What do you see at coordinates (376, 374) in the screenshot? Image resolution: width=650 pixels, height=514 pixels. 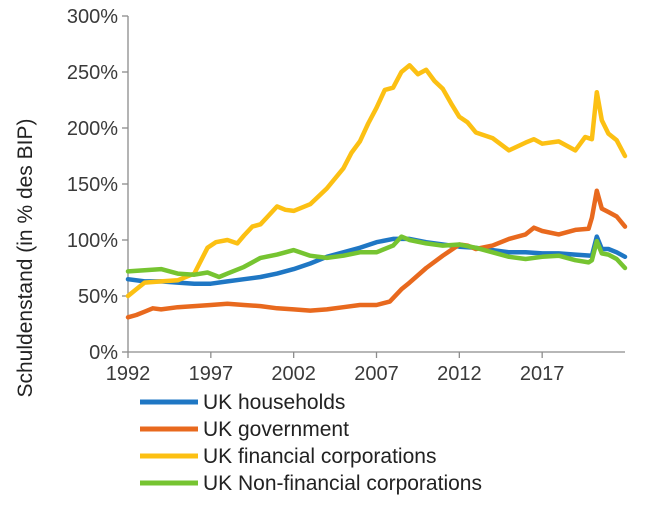 I see `x-tick-label: 2007` at bounding box center [376, 374].